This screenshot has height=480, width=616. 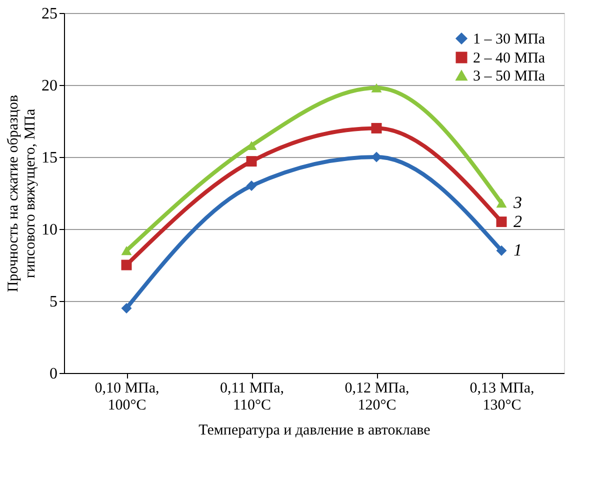 I want to click on x-axis-title: Температура и давление в автоклаве, so click(x=314, y=430).